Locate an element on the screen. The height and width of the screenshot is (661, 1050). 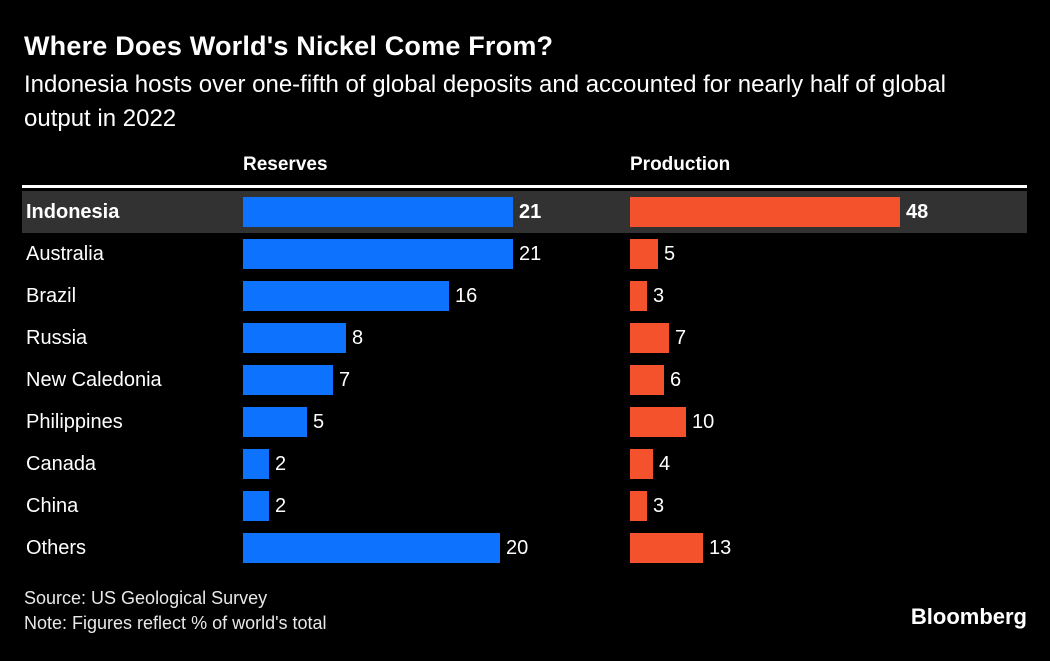
table-row: New Caledonia 7 6 is located at coordinates (524, 380).